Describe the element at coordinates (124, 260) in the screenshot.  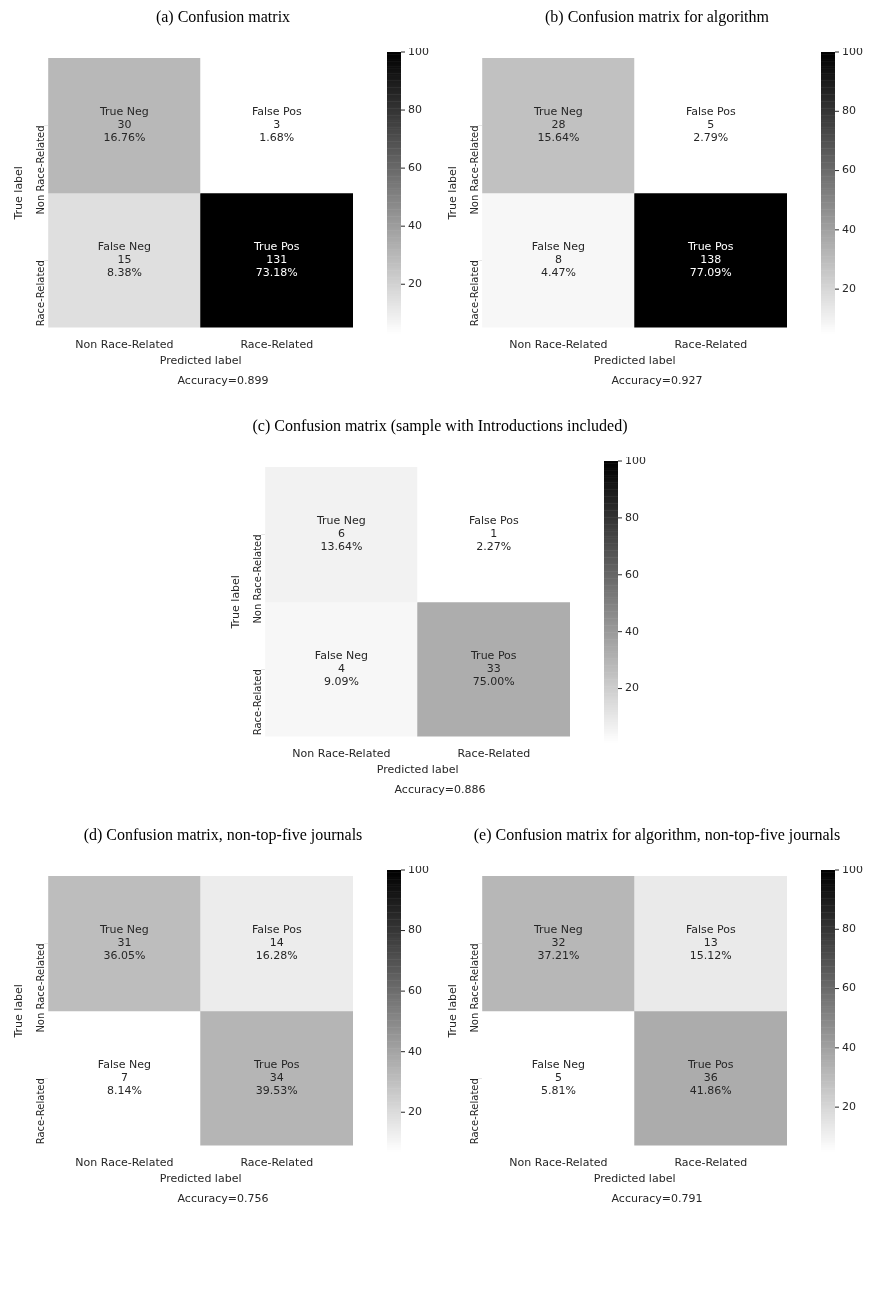
I see `data-label: False Neg 15 8.38%` at that location.